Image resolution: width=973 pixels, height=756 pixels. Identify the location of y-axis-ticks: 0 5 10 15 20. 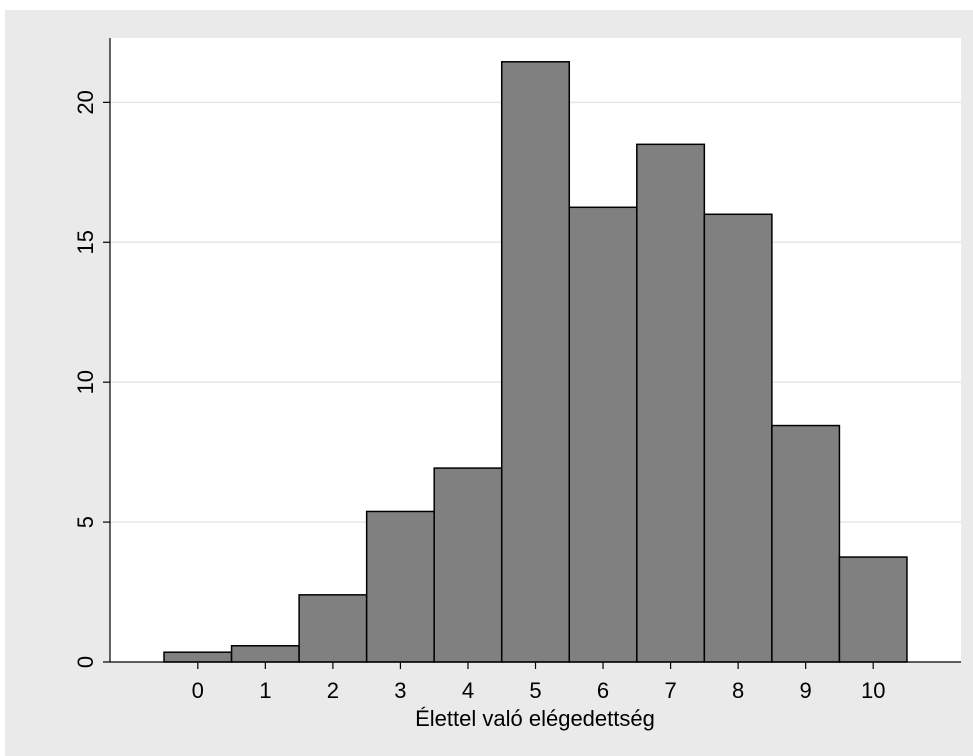
(91, 379).